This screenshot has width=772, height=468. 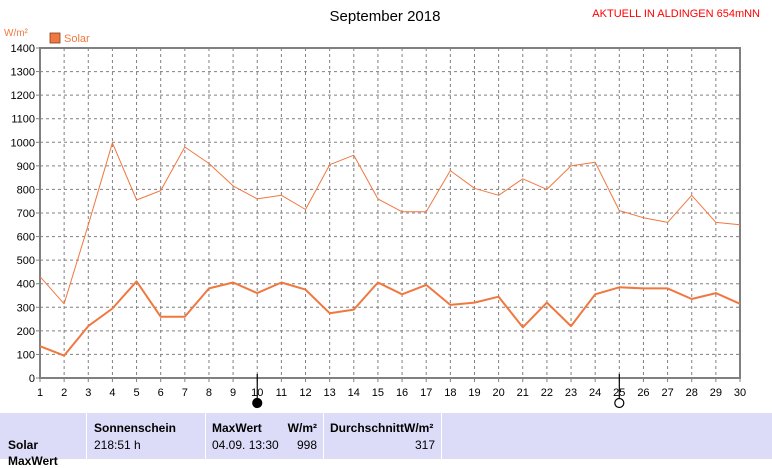 I want to click on x-tick-label: 7, so click(x=185, y=393).